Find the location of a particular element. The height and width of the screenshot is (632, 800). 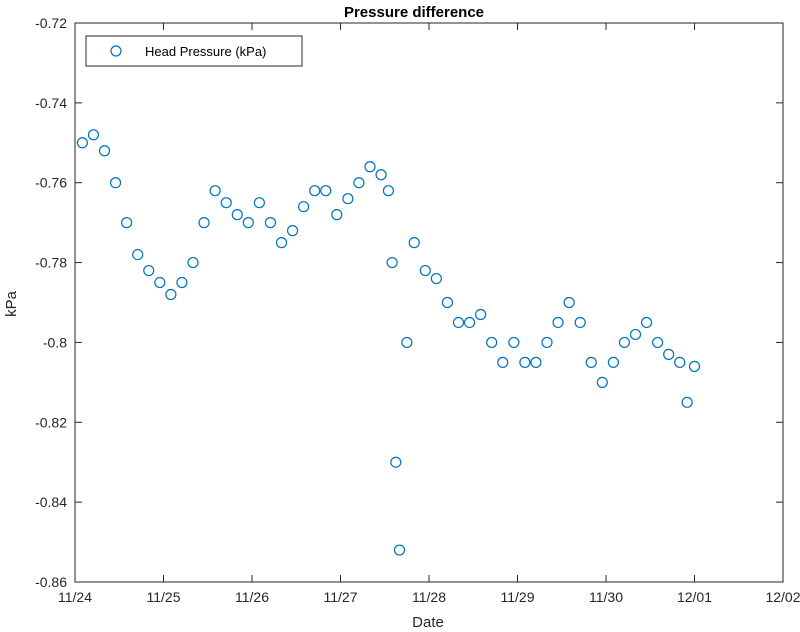

x-tick-label: 11/28 is located at coordinates (429, 597).